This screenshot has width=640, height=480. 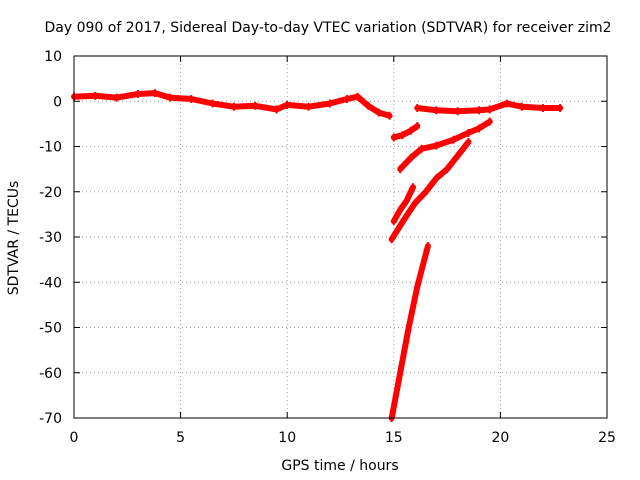 What do you see at coordinates (14, 238) in the screenshot?
I see `y-axis-label: SDTVAR / TECUs` at bounding box center [14, 238].